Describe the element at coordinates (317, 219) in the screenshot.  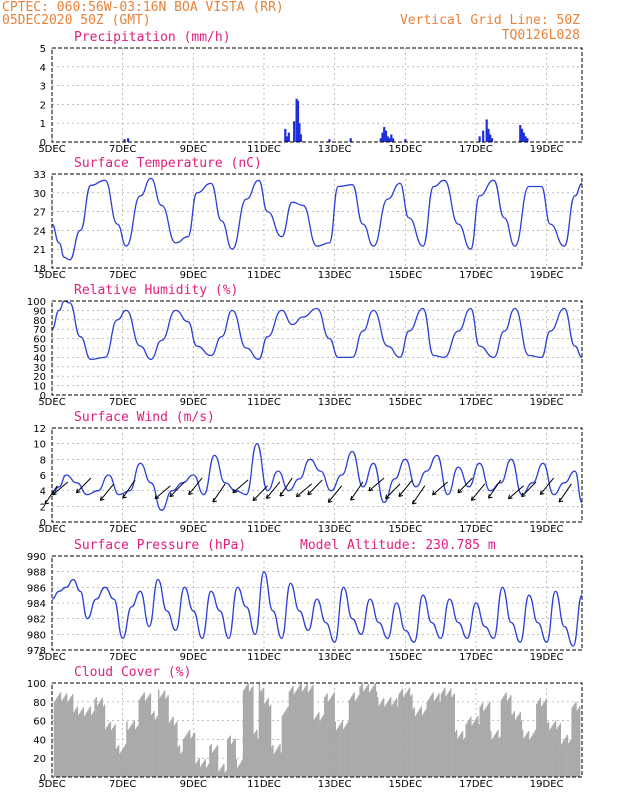
I see `temperature-series-line` at that location.